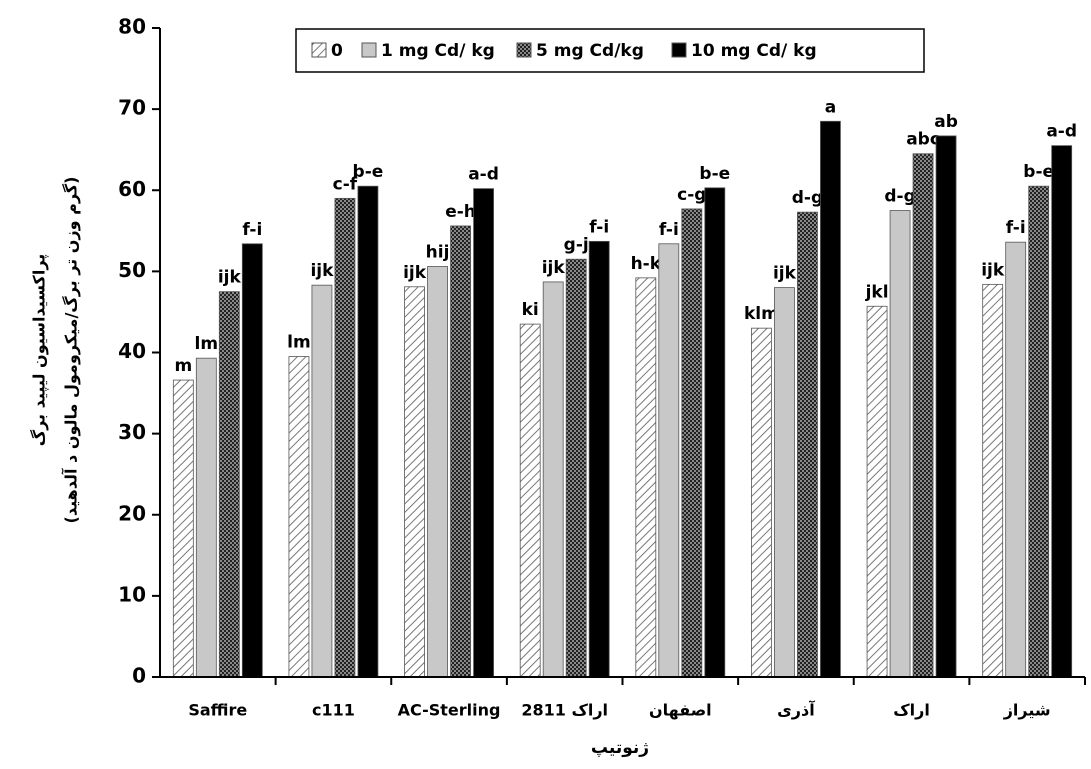  What do you see at coordinates (680, 710) in the screenshot?
I see `x-tick-label: اصفهان` at bounding box center [680, 710].